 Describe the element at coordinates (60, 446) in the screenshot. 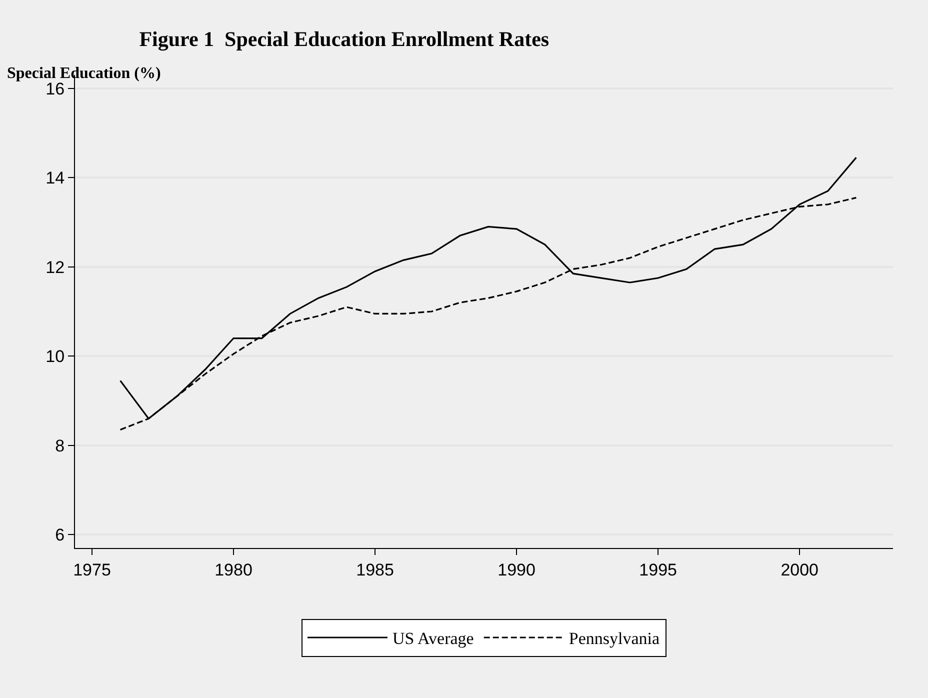

I see `y-tick-label: 8` at that location.